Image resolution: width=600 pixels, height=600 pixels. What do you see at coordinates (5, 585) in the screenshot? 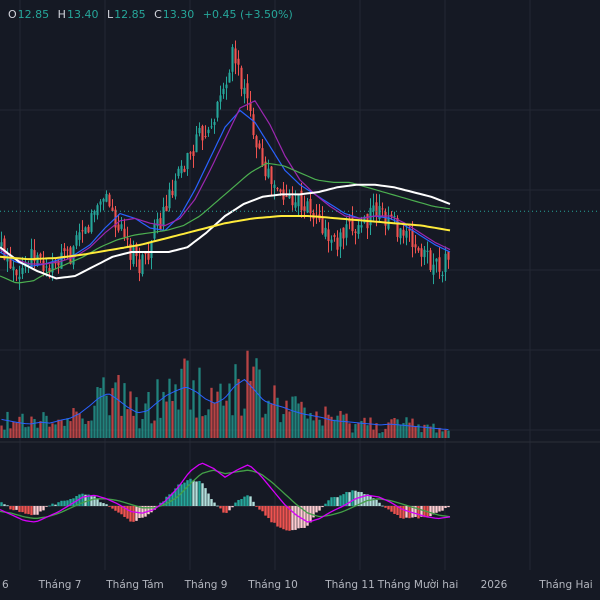
I see `x-tick-label: 6` at bounding box center [5, 585].